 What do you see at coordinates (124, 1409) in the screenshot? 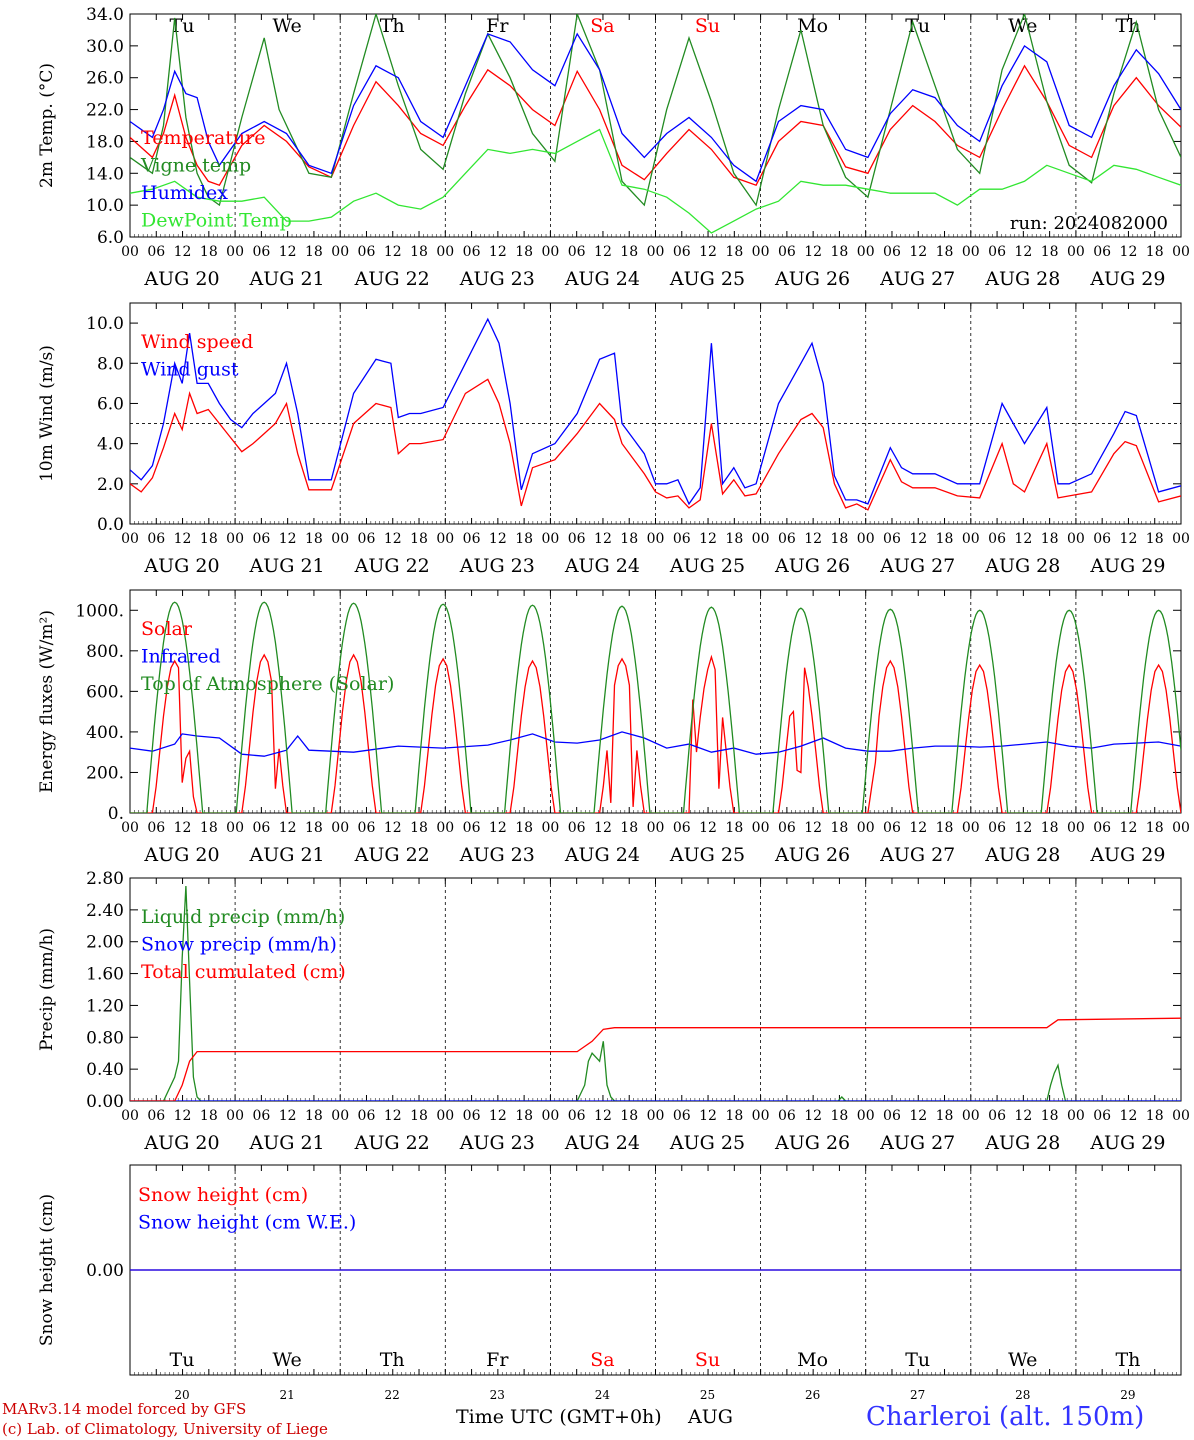
I see `credit-line-1: MARv3.14 model forced by GFS` at bounding box center [124, 1409].